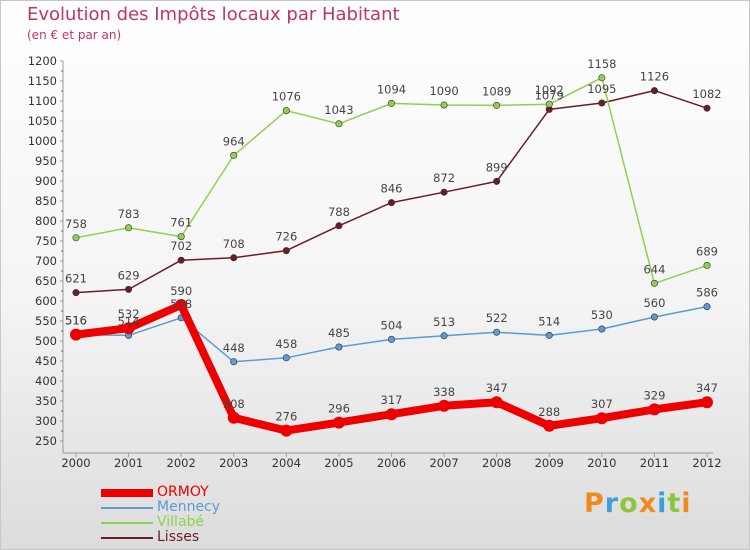 The height and width of the screenshot is (550, 750). I want to click on data-label-villabe: 964, so click(234, 141).